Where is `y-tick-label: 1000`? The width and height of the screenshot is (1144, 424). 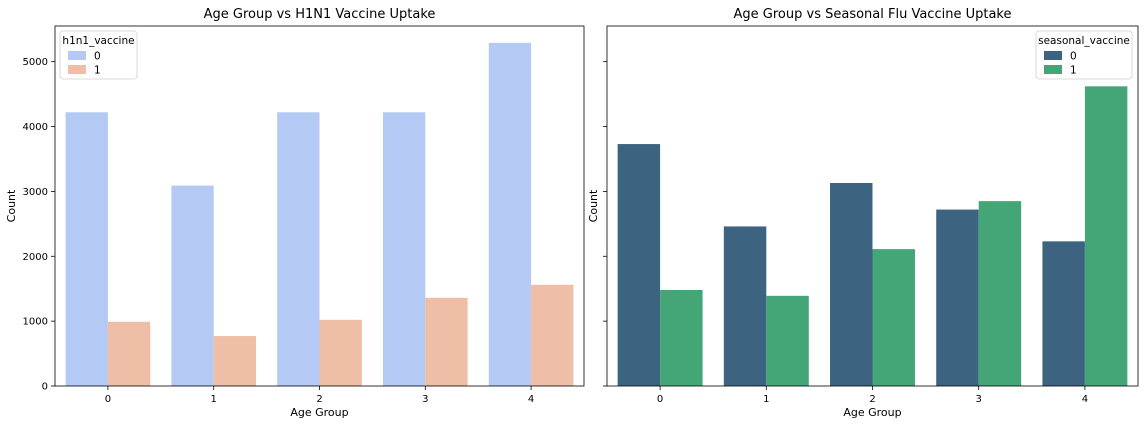 y-tick-label: 1000 is located at coordinates (35, 322).